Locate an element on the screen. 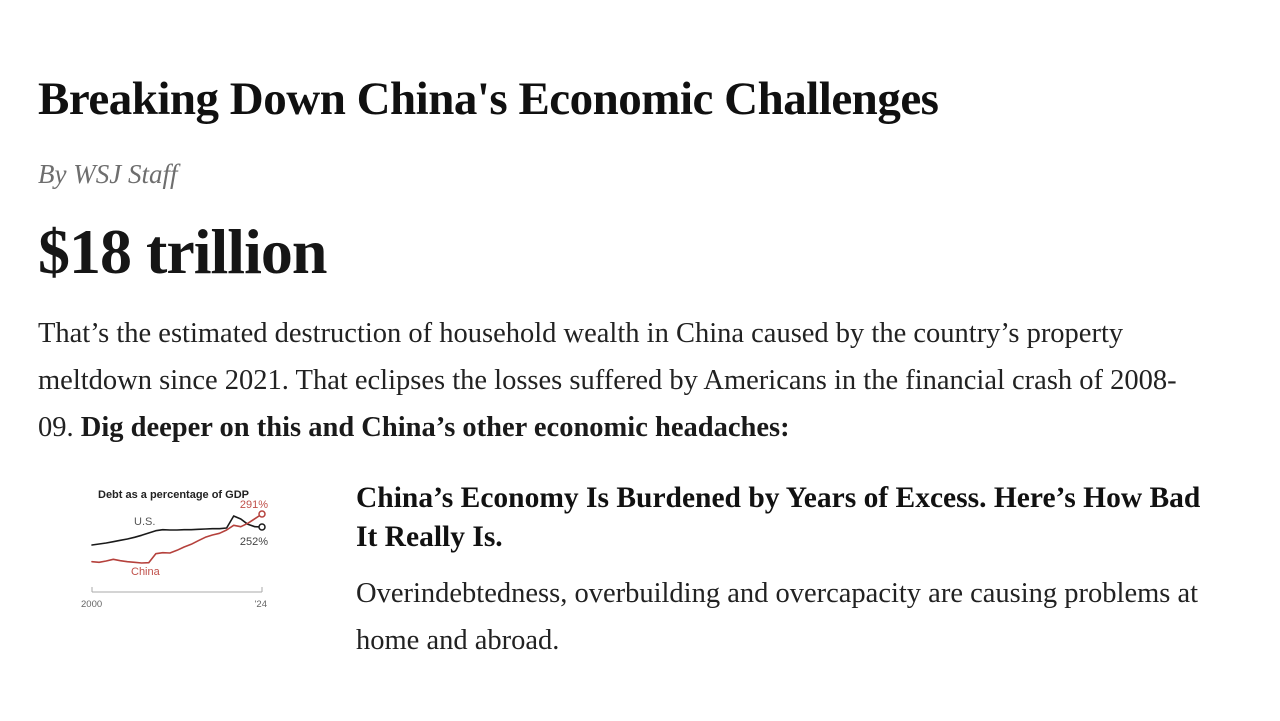 The width and height of the screenshot is (1280, 721). us-endpoint-marker is located at coordinates (262, 527).